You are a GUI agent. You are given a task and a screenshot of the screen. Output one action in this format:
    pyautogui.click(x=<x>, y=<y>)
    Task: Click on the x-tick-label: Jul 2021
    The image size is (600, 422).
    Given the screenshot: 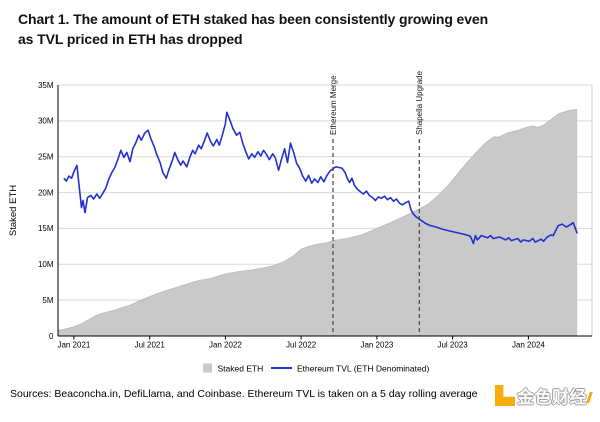 What is the action you would take?
    pyautogui.click(x=150, y=345)
    